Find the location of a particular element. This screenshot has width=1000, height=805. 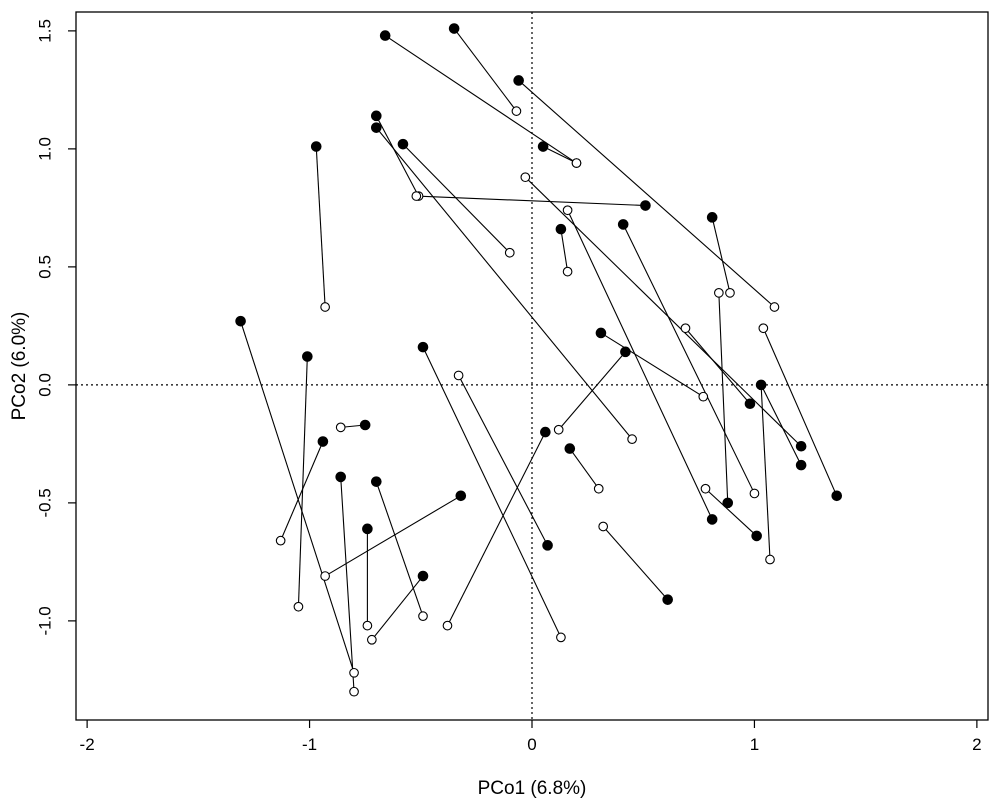

y-axis-title: PCo2 (6.0%) is located at coordinates (19, 366).